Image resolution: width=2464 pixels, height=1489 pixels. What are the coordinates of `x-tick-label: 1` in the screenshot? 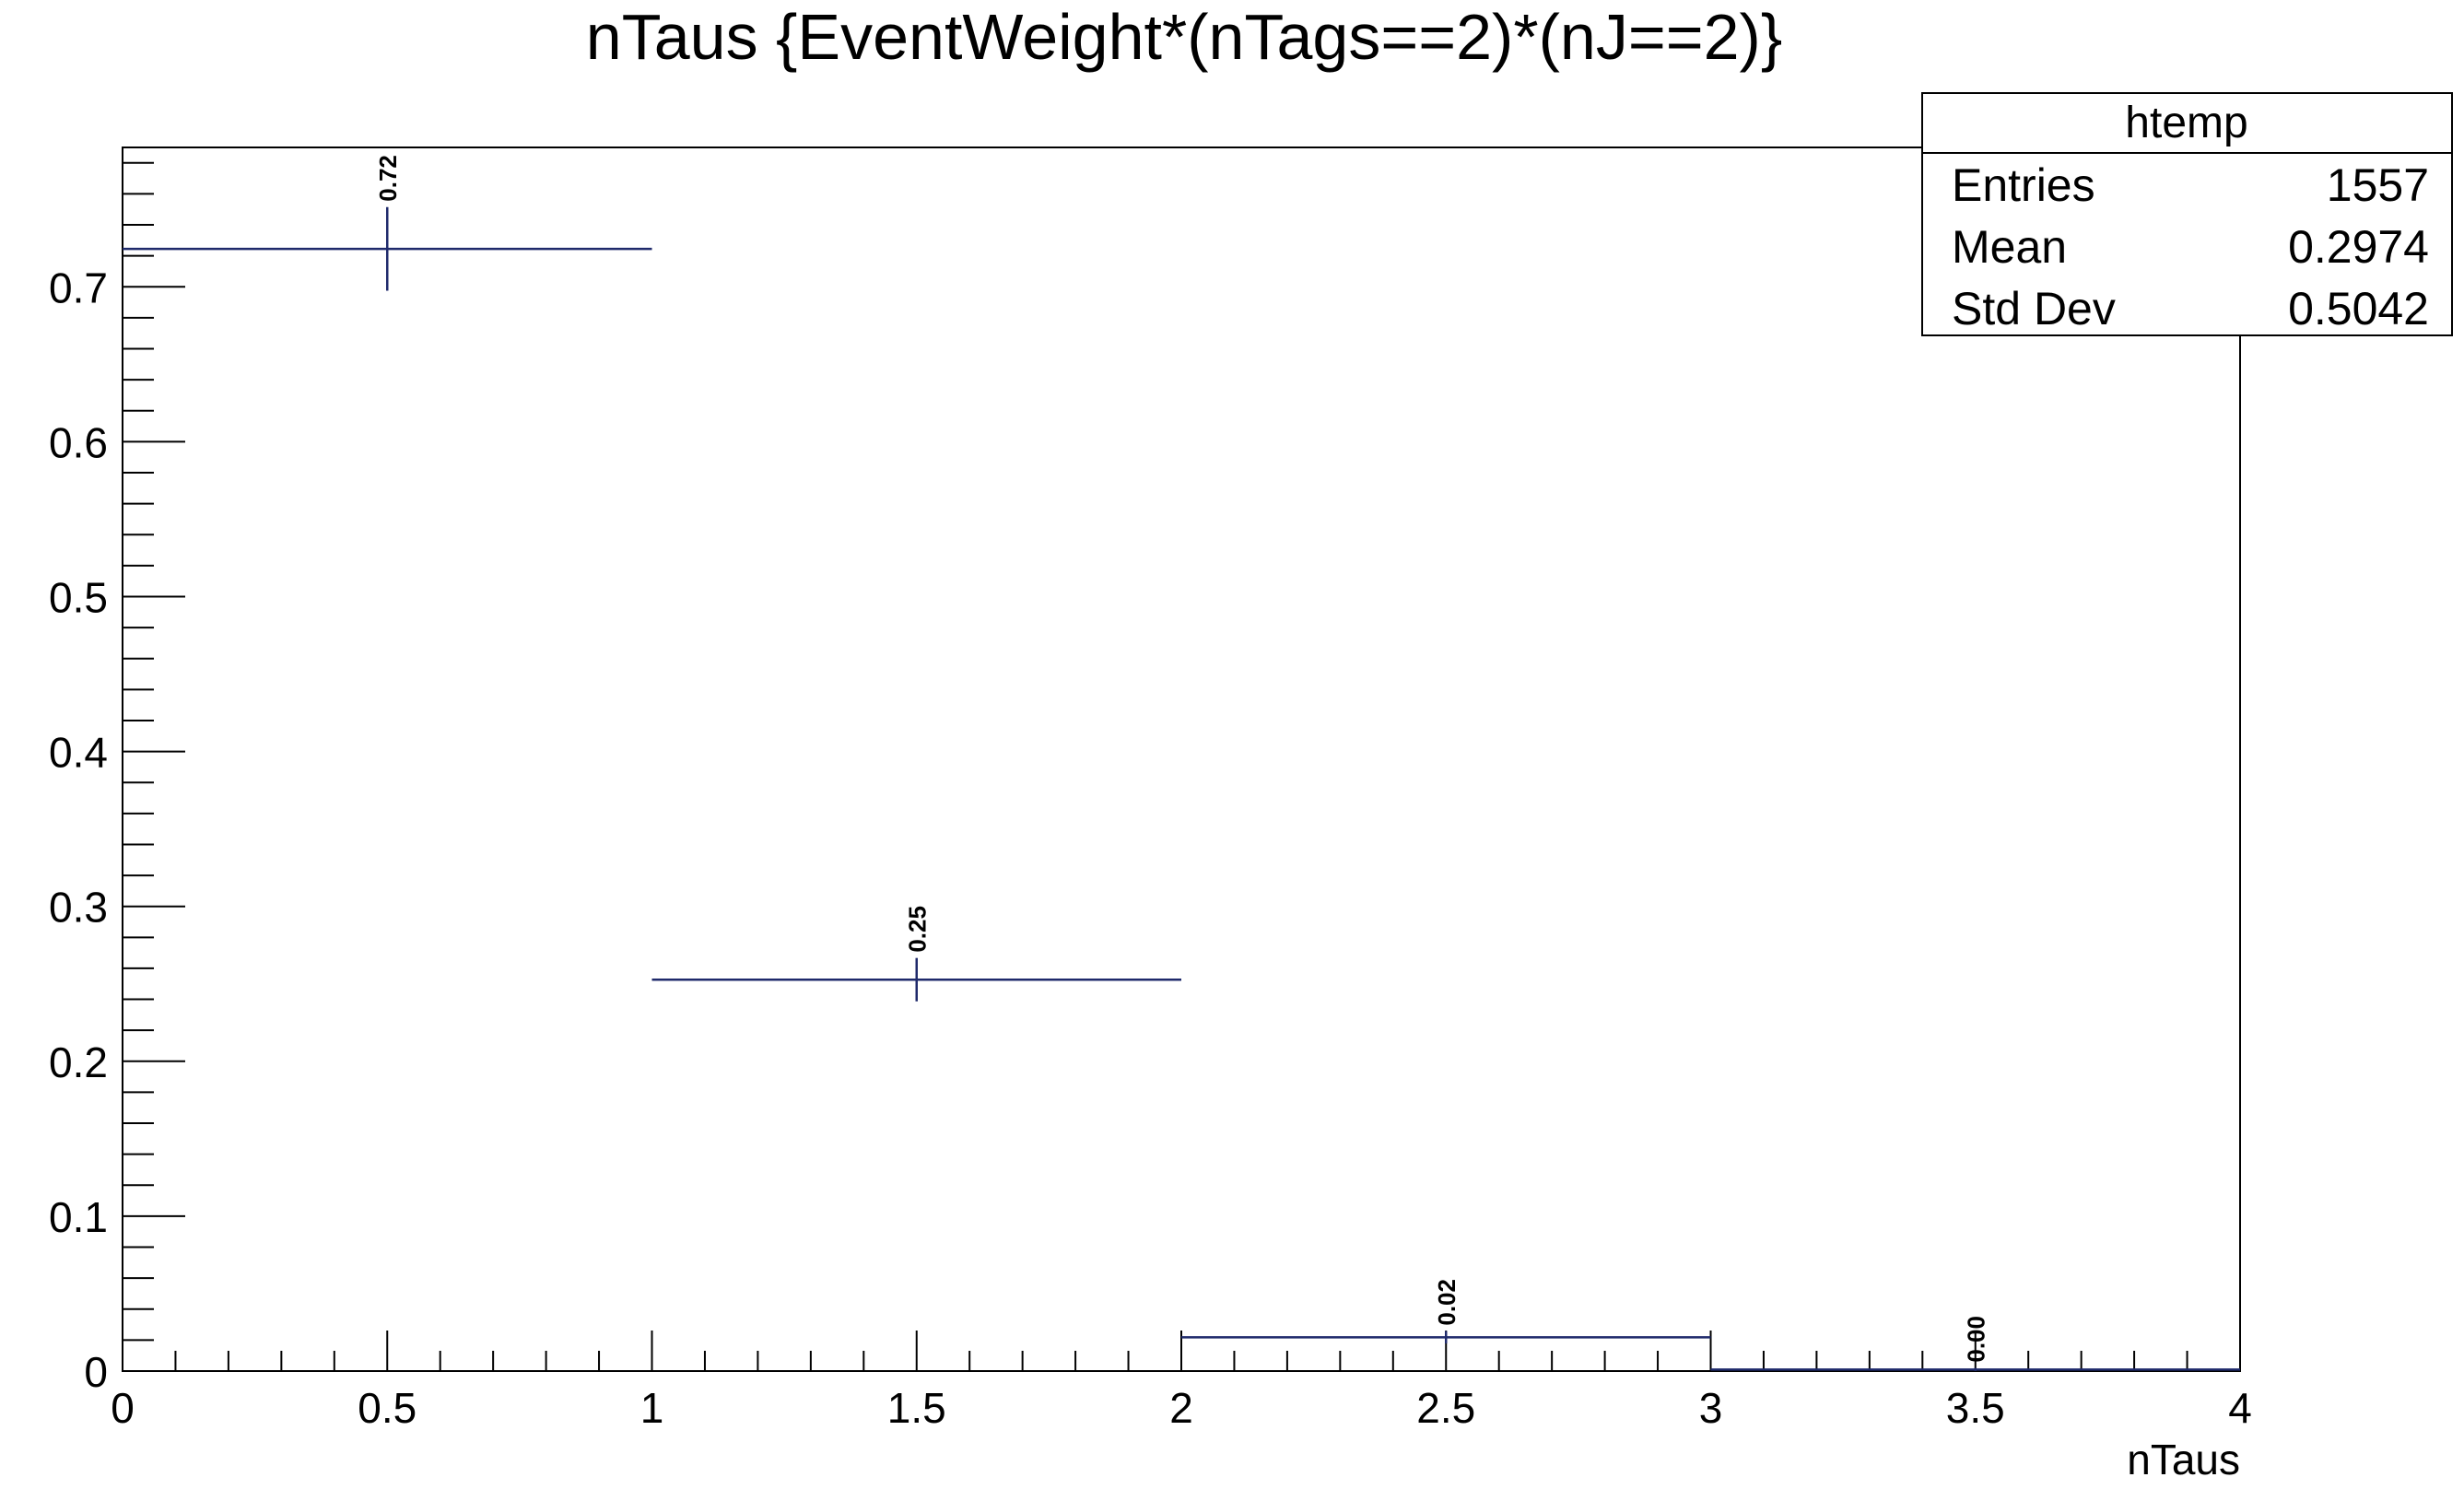 It's located at (652, 1408).